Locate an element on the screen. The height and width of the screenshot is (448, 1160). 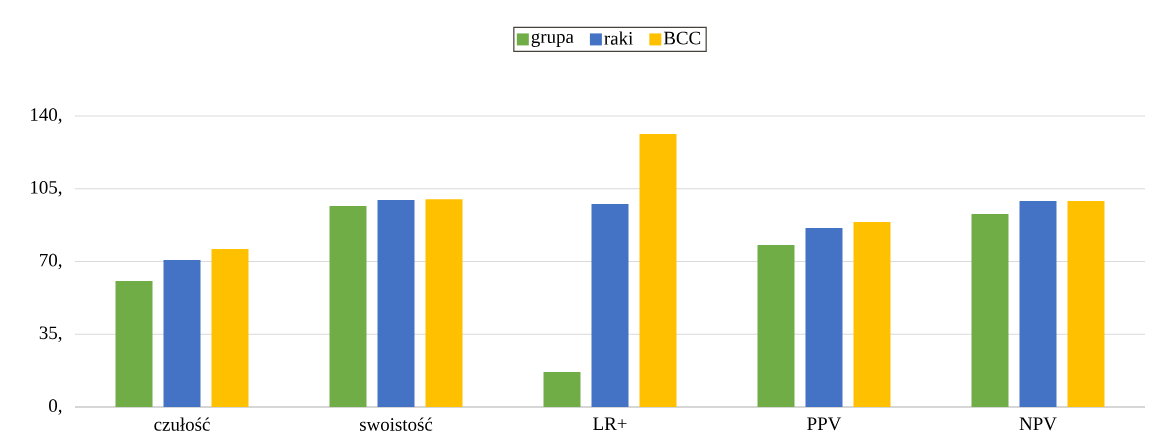
x-tick-label: swoistość is located at coordinates (396, 424).